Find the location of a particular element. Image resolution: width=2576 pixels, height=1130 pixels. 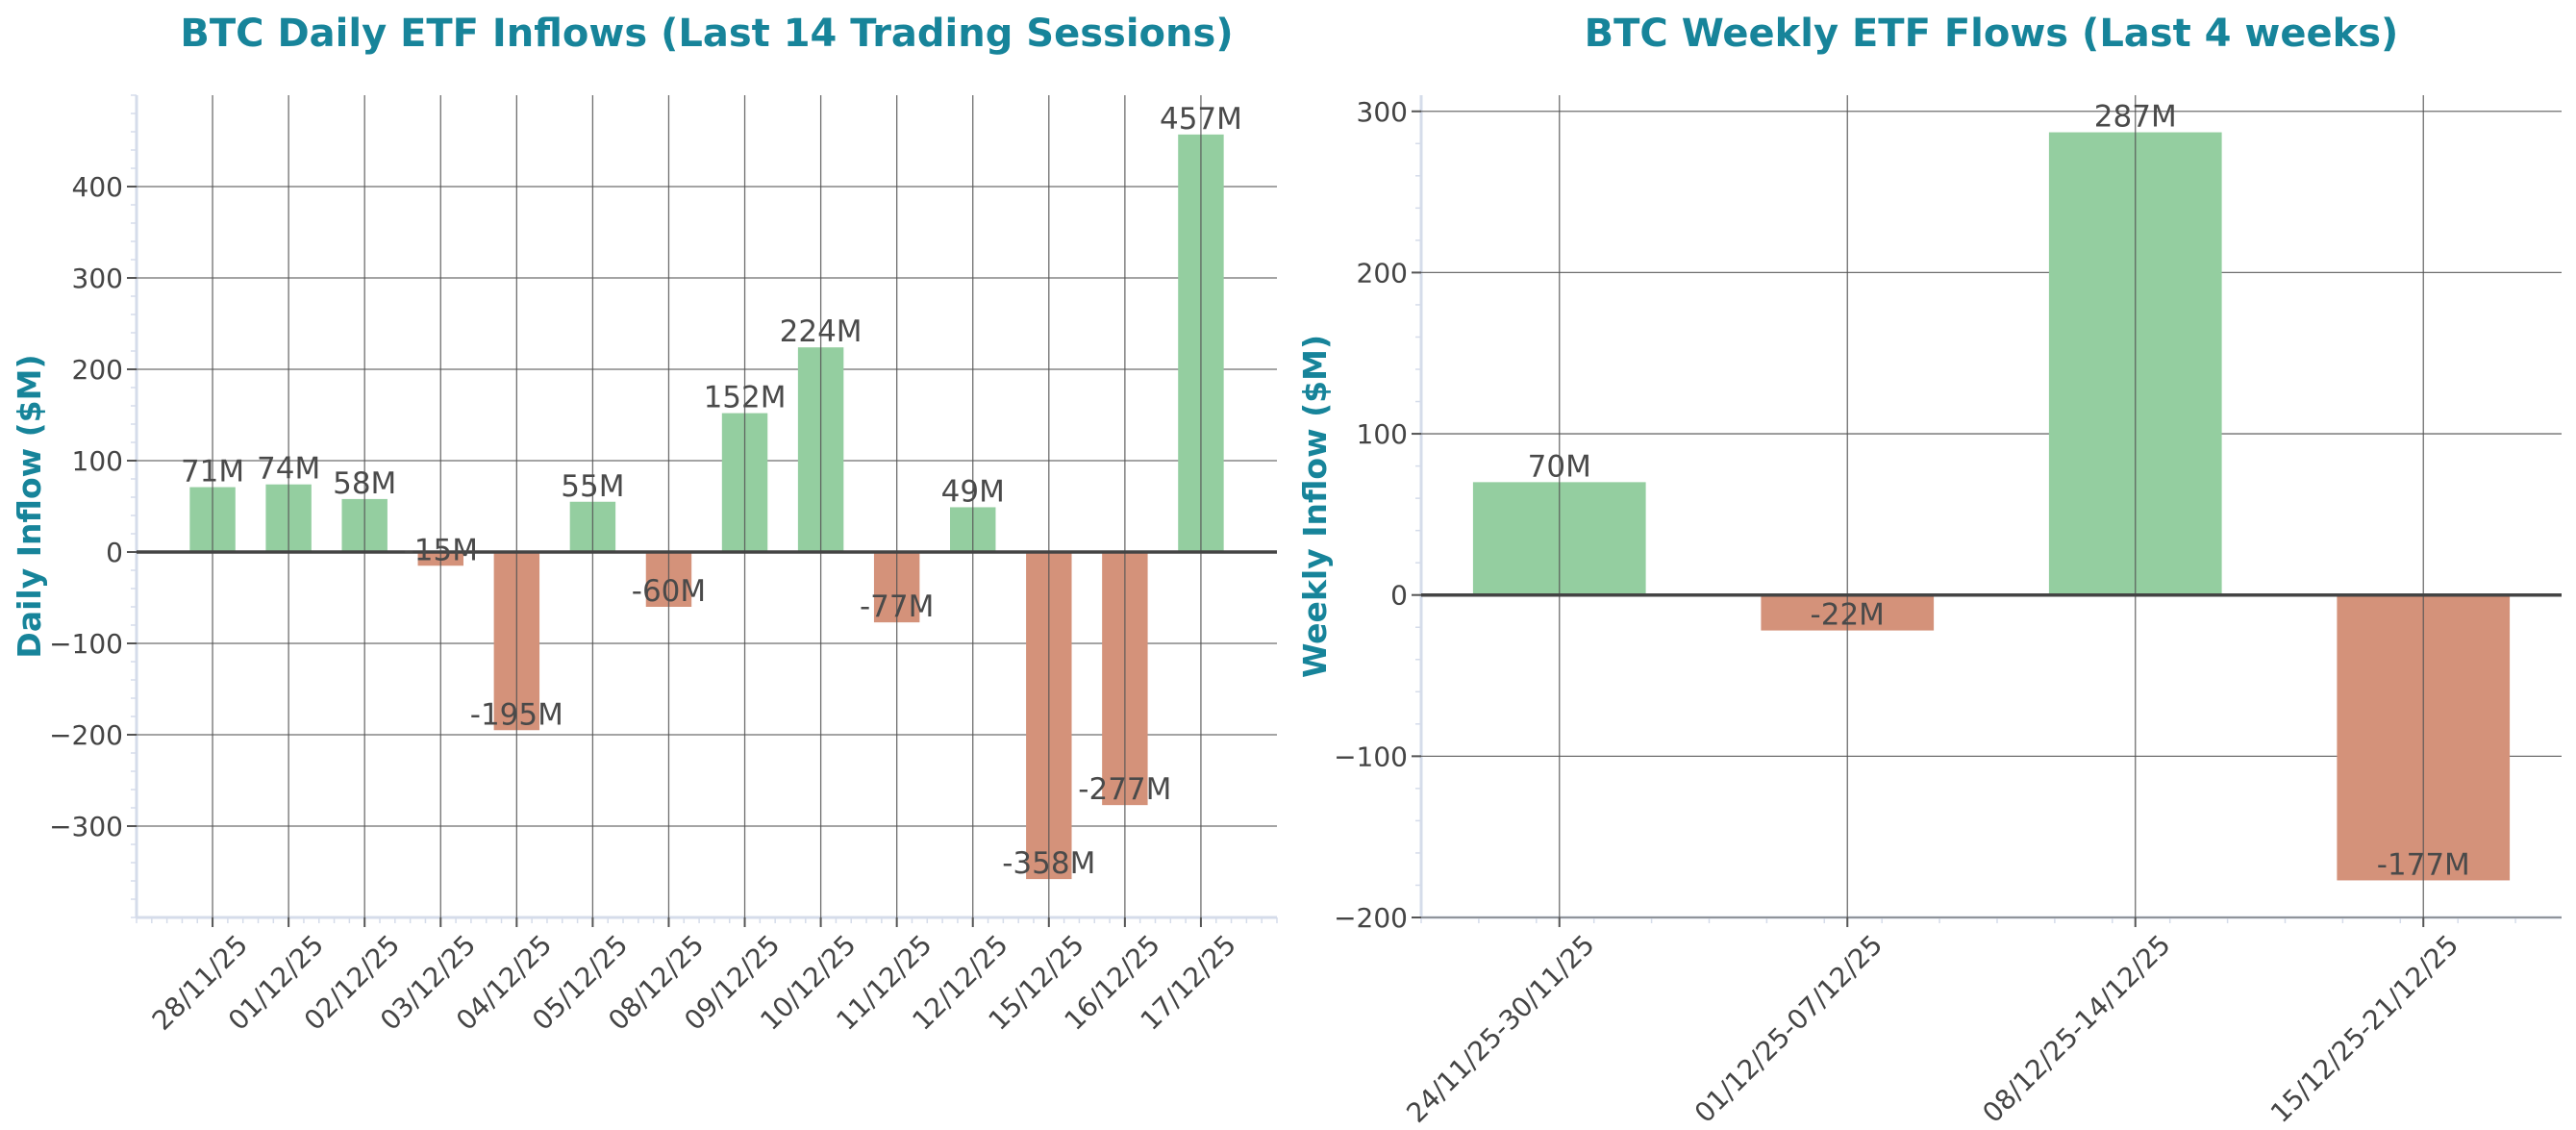

data-label: 70M is located at coordinates (1559, 466).